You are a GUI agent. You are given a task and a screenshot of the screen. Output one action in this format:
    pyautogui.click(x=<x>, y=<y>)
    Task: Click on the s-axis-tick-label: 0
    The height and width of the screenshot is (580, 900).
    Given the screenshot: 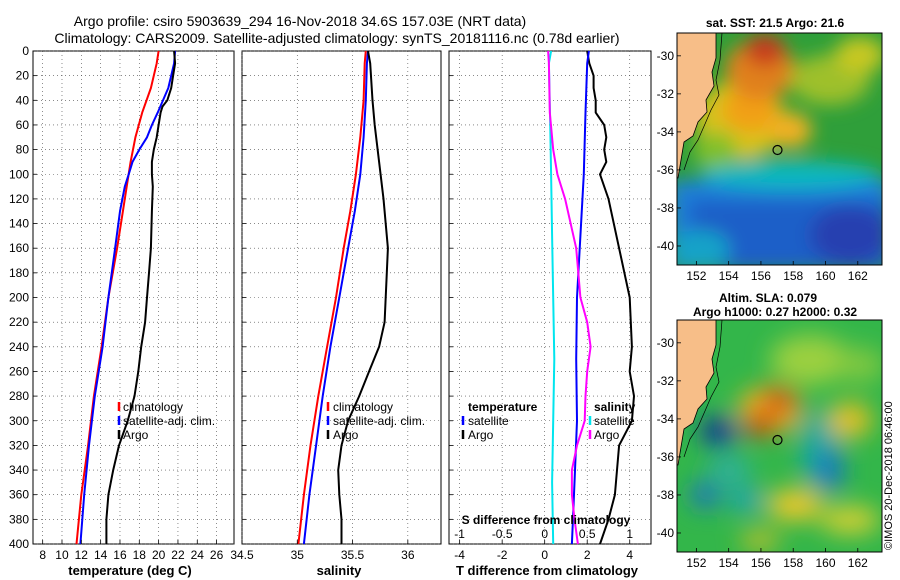 What is the action you would take?
    pyautogui.click(x=544, y=534)
    